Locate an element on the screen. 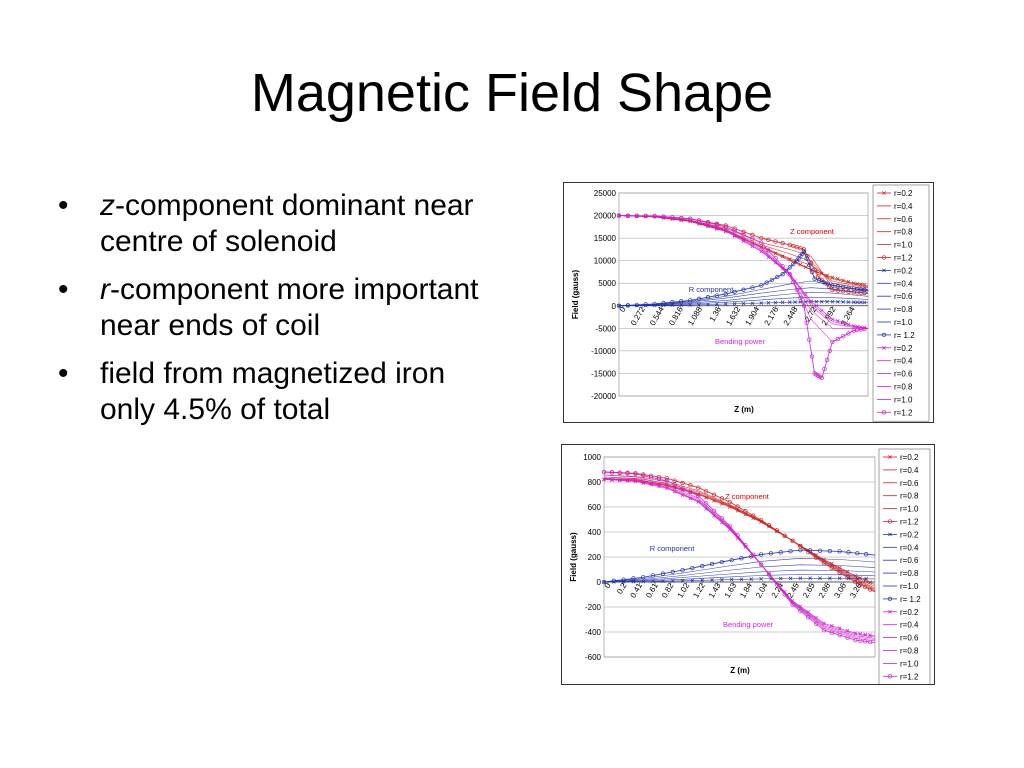  y-tick-label: -10000 is located at coordinates (603, 351).